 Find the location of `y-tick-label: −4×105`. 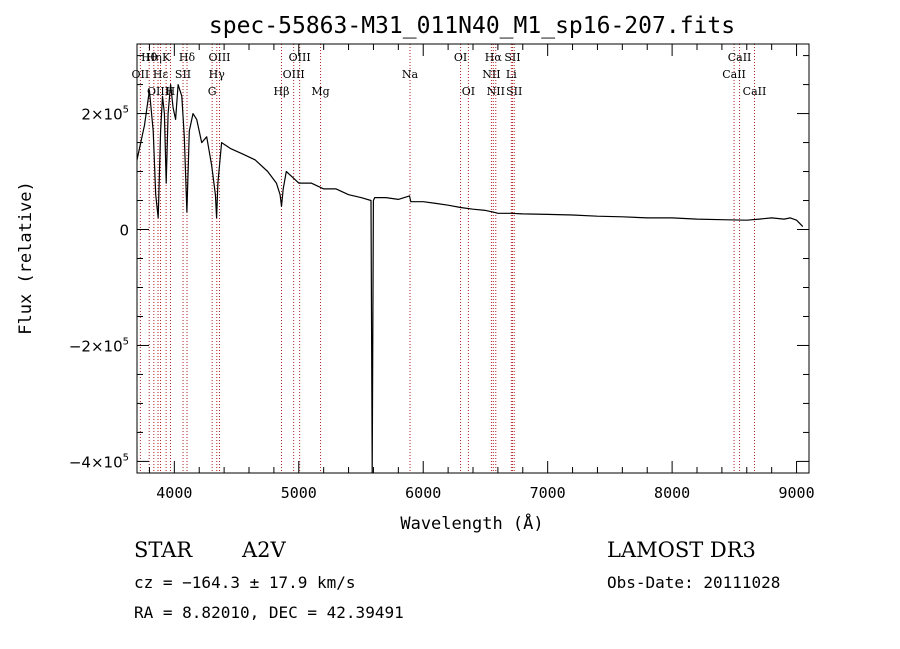

y-tick-label: −4×105 is located at coordinates (99, 461).